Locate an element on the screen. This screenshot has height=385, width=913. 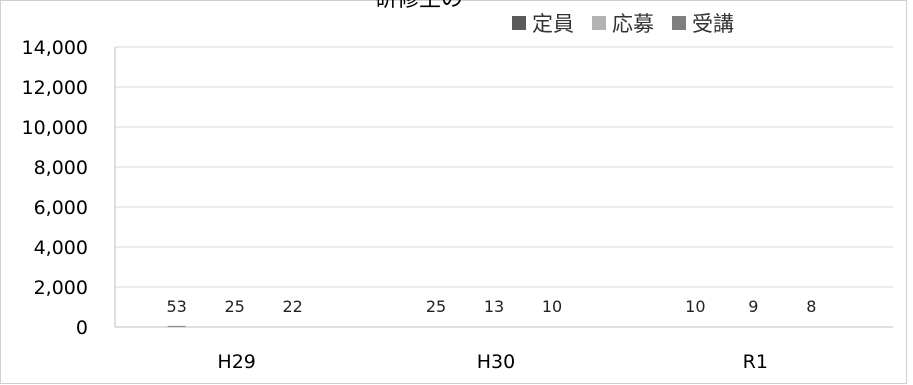
legend: 定員 応募 受講 is located at coordinates (623, 24).